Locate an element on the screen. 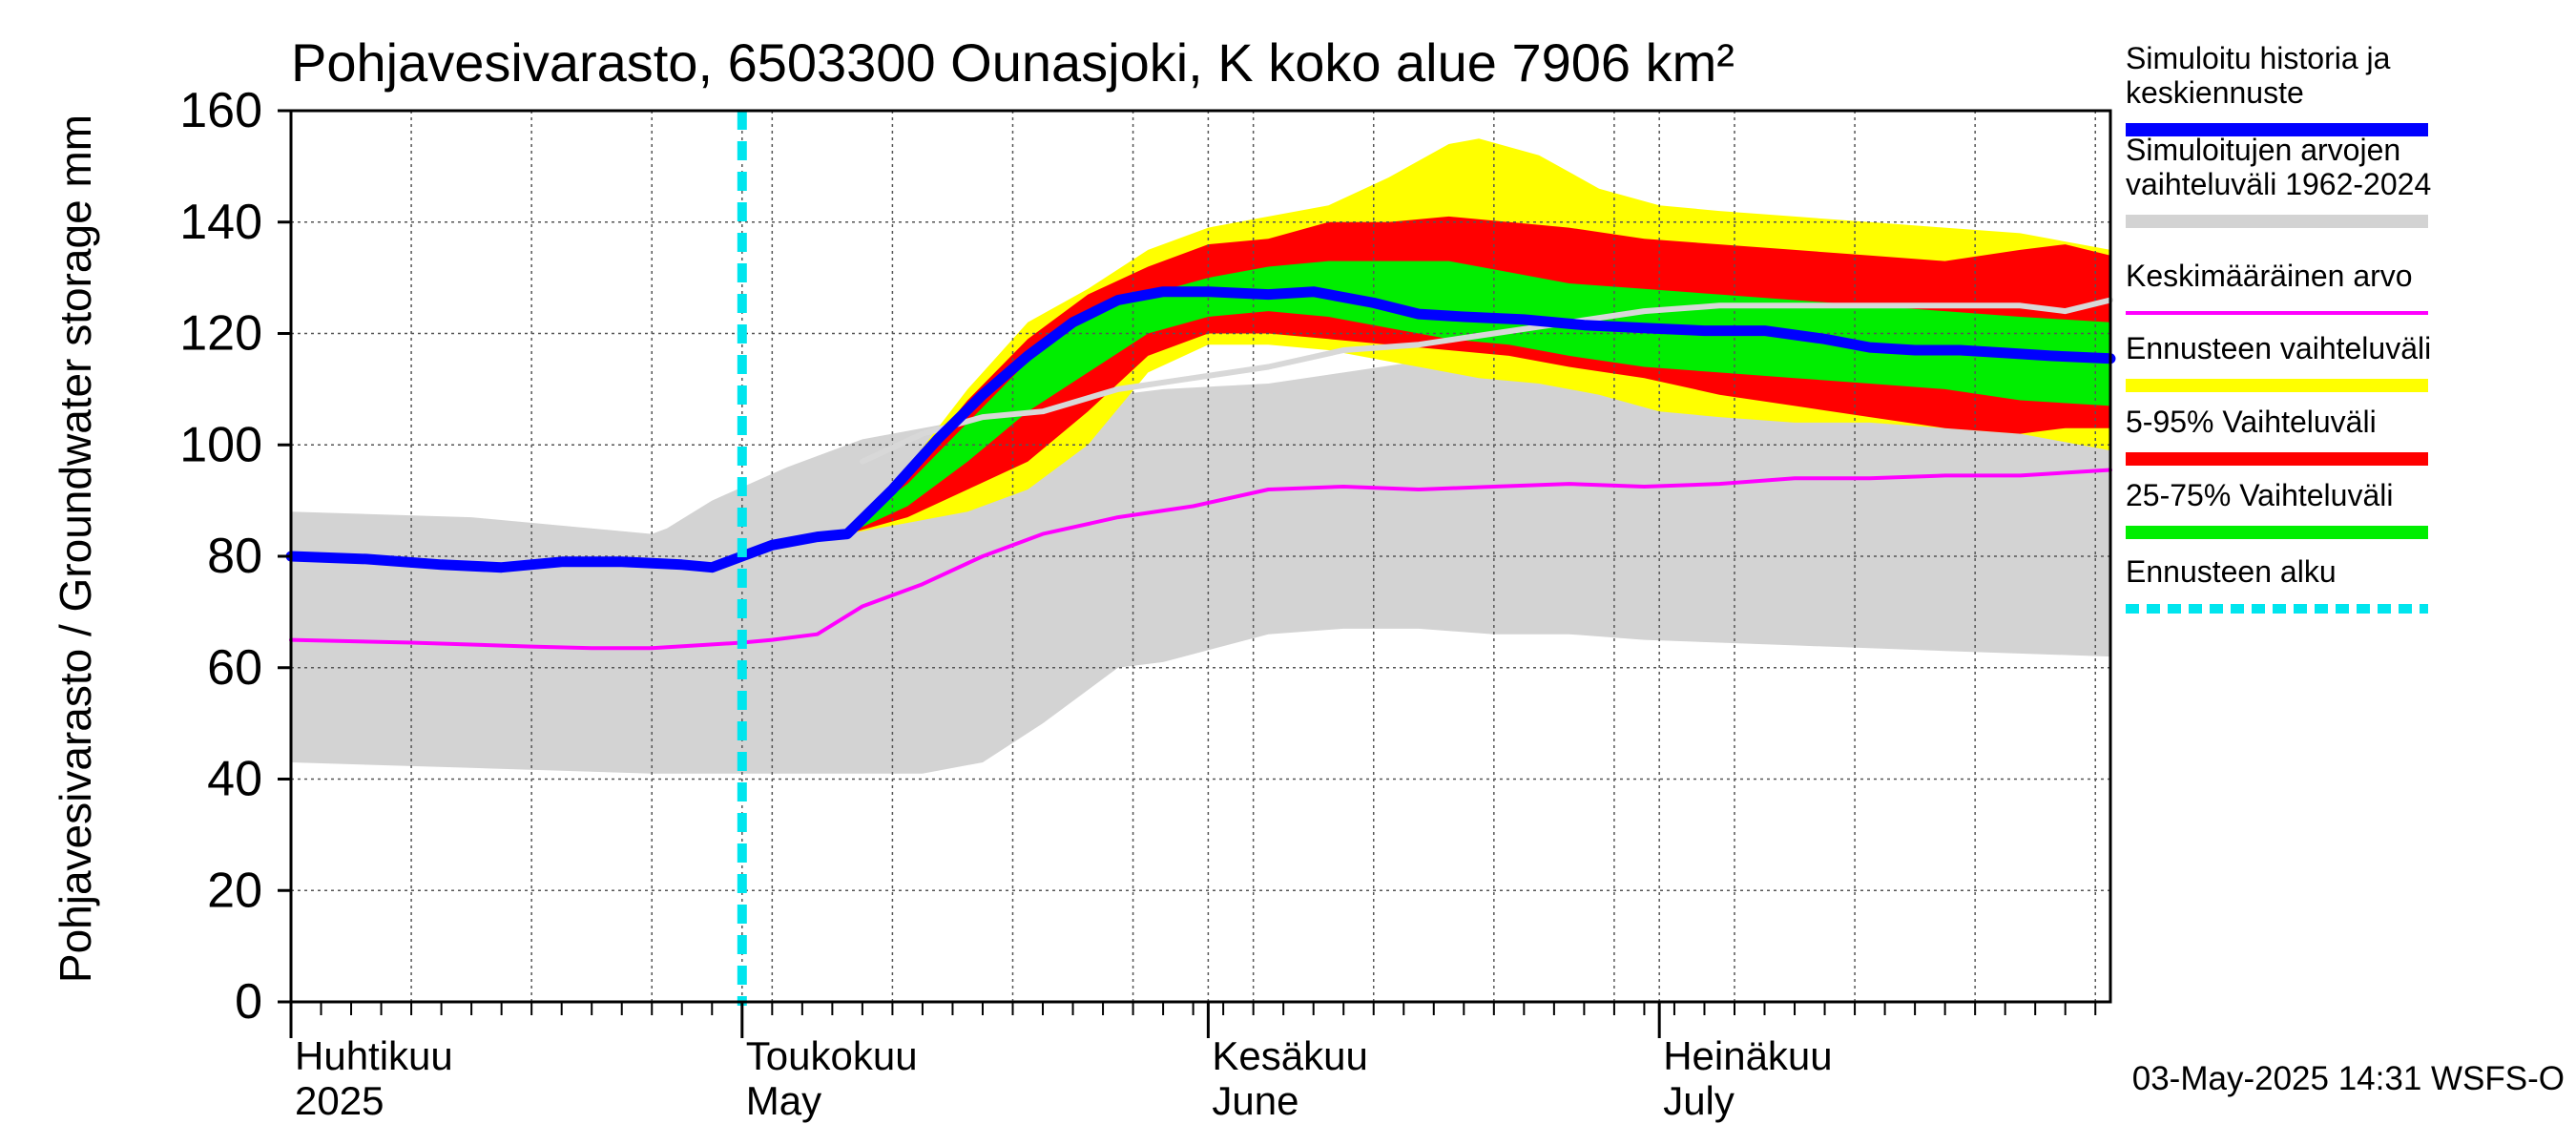 This screenshot has width=2576, height=1145. x-month-label-fi: Toukokuu is located at coordinates (832, 1055).